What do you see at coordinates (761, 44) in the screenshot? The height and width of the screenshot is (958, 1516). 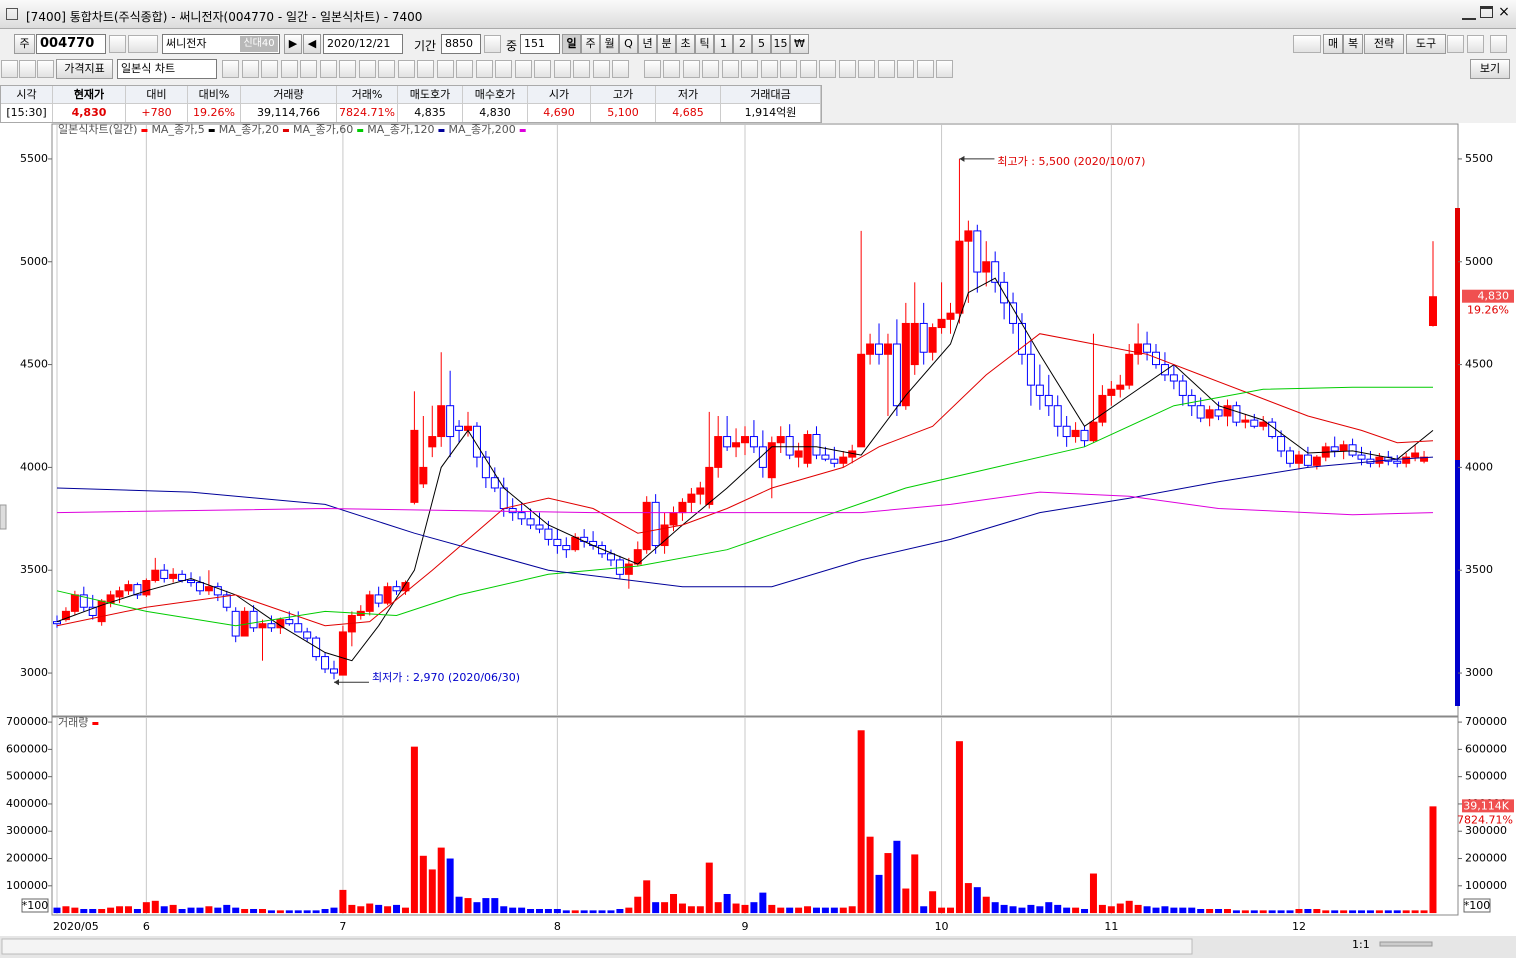 I see `interval-button: 5` at bounding box center [761, 44].